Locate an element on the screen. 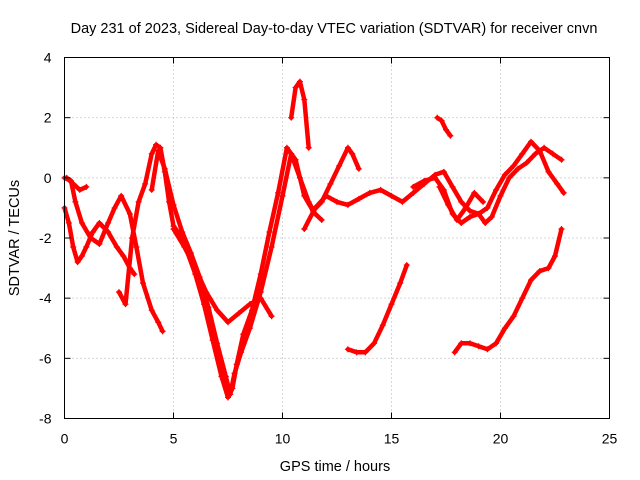  x-tick-label: 10 is located at coordinates (283, 439).